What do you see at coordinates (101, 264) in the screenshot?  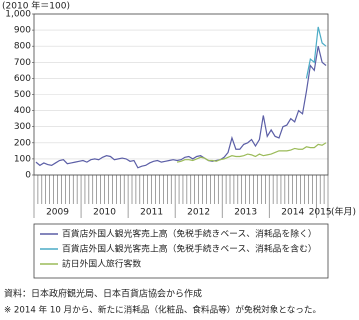 I see `legend-label: 訪日外国人旅行客数` at bounding box center [101, 264].